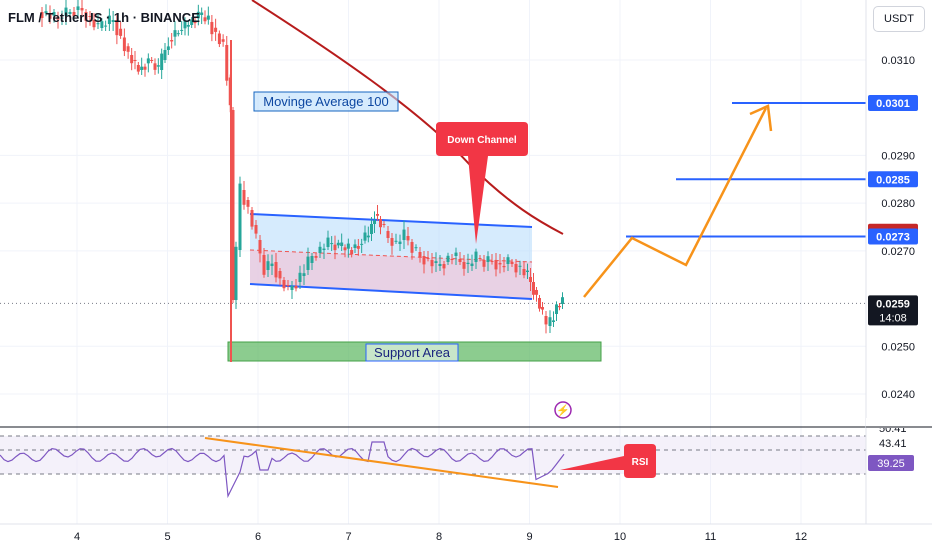 The width and height of the screenshot is (932, 555). I want to click on ma-label: Movinge Average 100, so click(326, 101).